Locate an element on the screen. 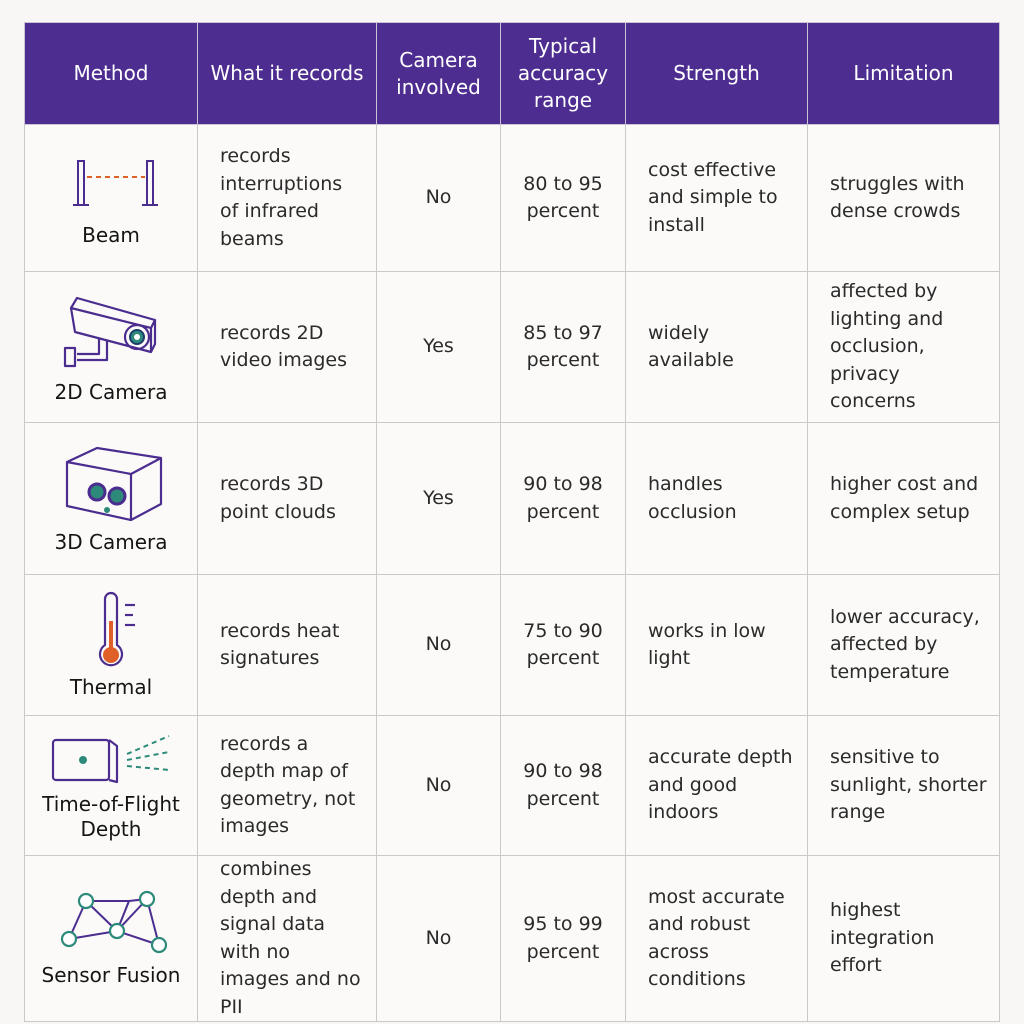  accuracy-cell: 95 to 99 percent is located at coordinates (563, 938).